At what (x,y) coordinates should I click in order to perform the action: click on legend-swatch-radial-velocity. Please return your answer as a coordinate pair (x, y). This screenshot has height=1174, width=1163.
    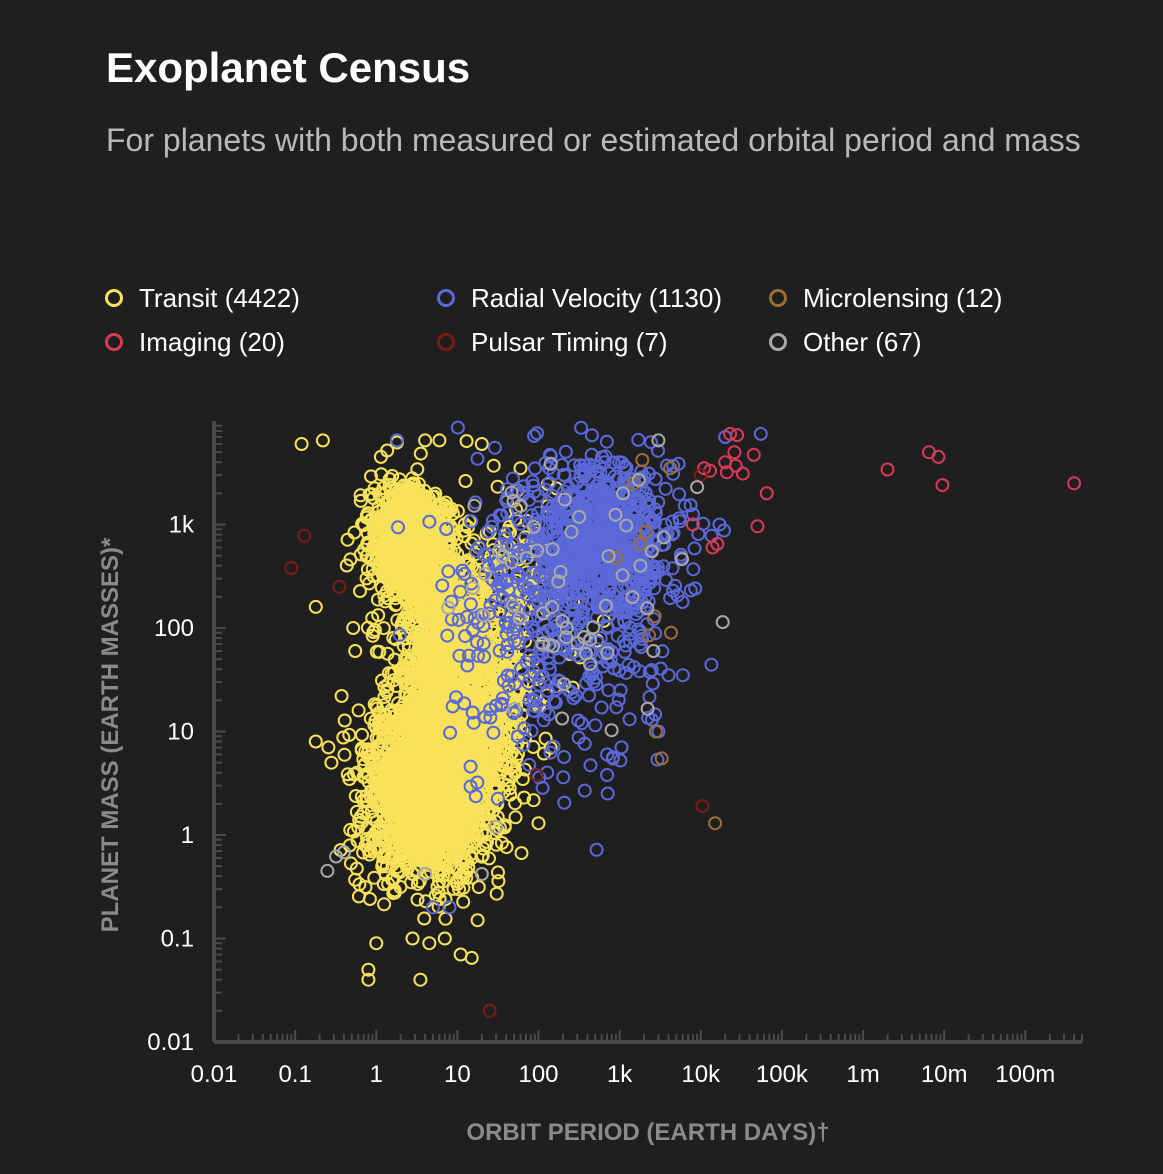
    Looking at the image, I should click on (446, 298).